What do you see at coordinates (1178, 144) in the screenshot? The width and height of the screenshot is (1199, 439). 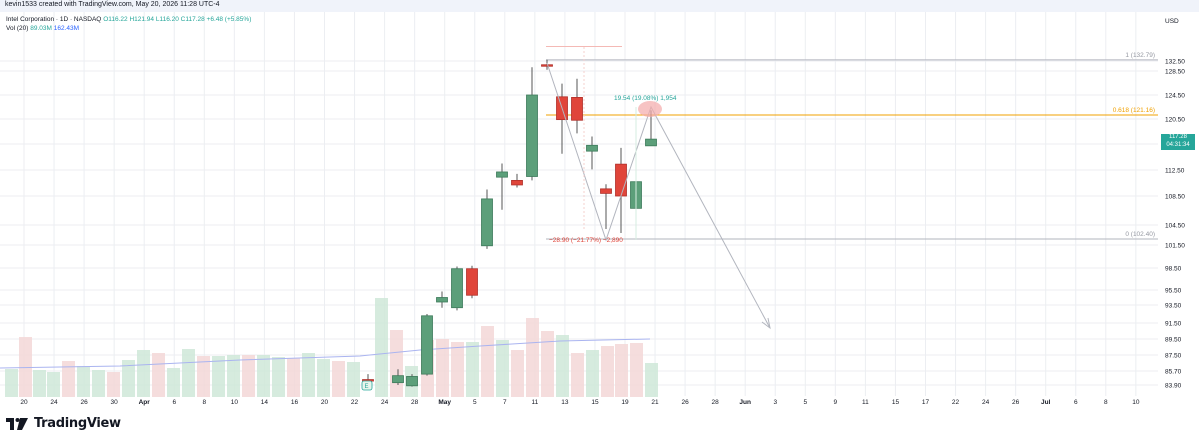 I see `bar-countdown: 04:31:34` at bounding box center [1178, 144].